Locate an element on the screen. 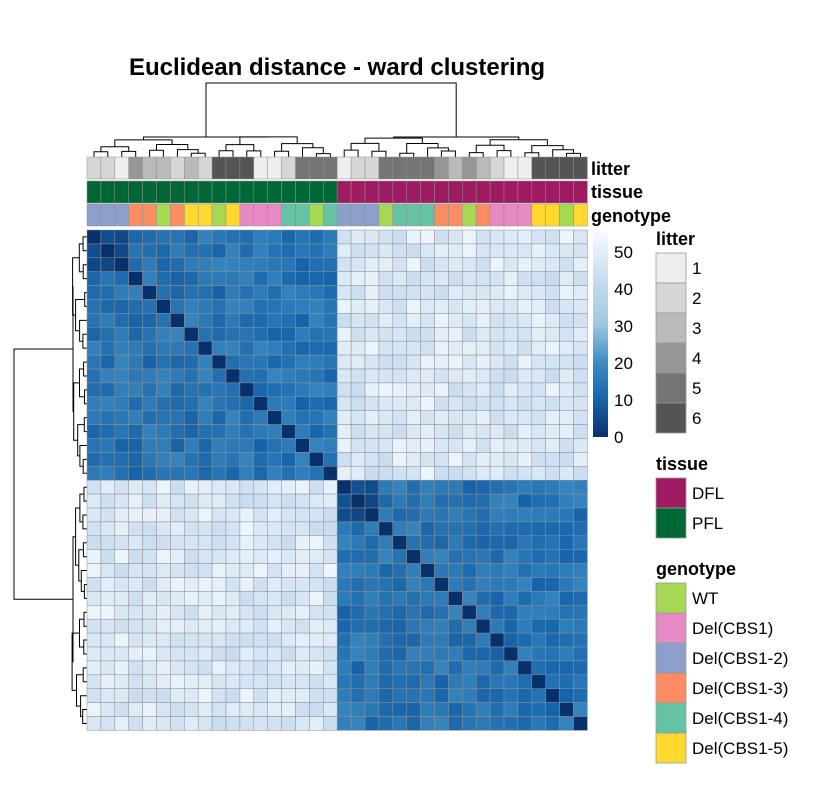  litter-cell is located at coordinates (219, 168).